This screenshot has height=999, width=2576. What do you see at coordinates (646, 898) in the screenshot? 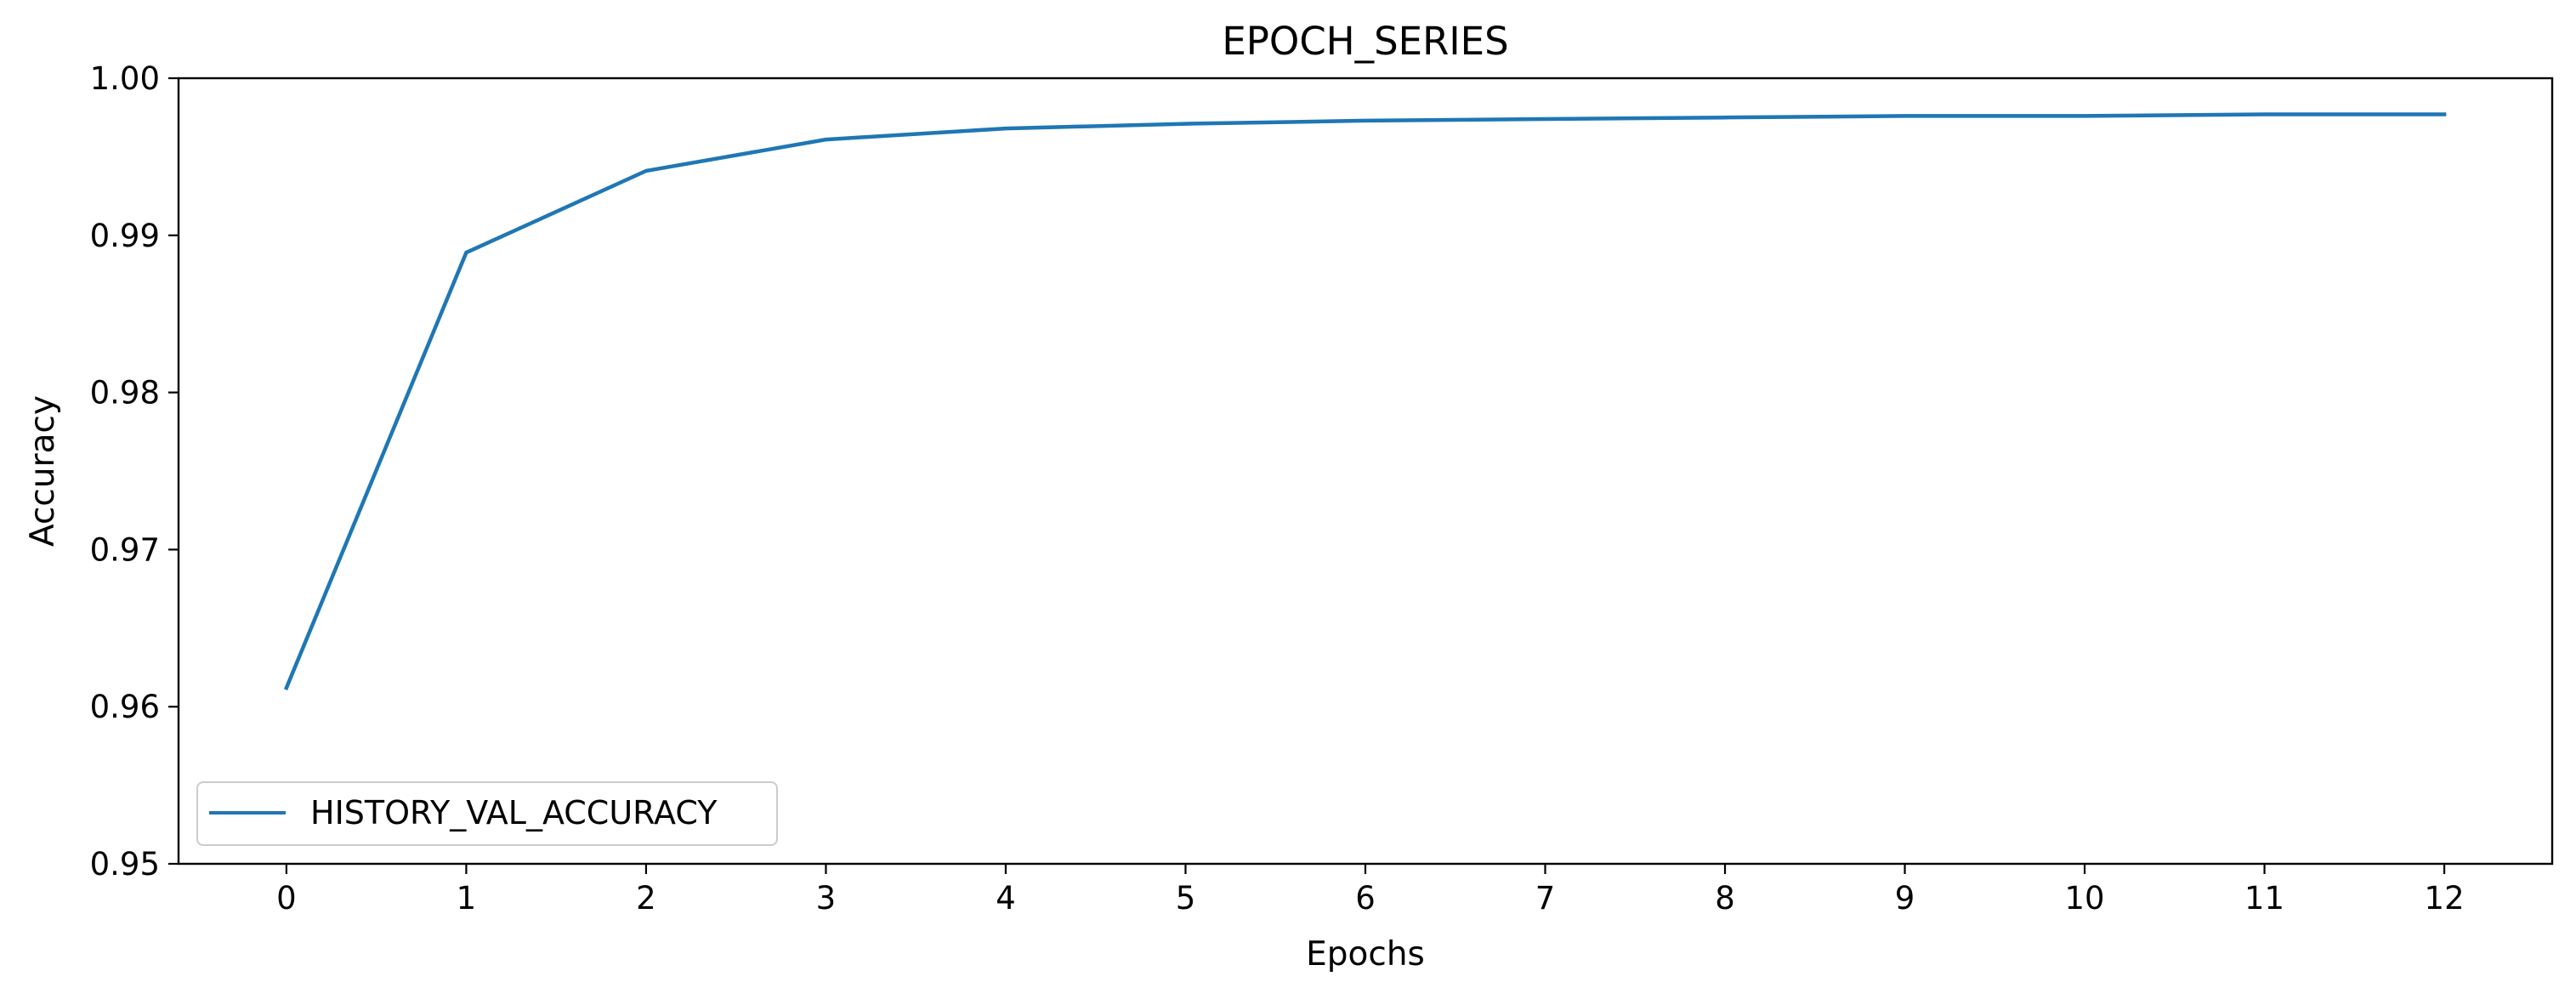
I see `x-tick-label: 2` at bounding box center [646, 898].